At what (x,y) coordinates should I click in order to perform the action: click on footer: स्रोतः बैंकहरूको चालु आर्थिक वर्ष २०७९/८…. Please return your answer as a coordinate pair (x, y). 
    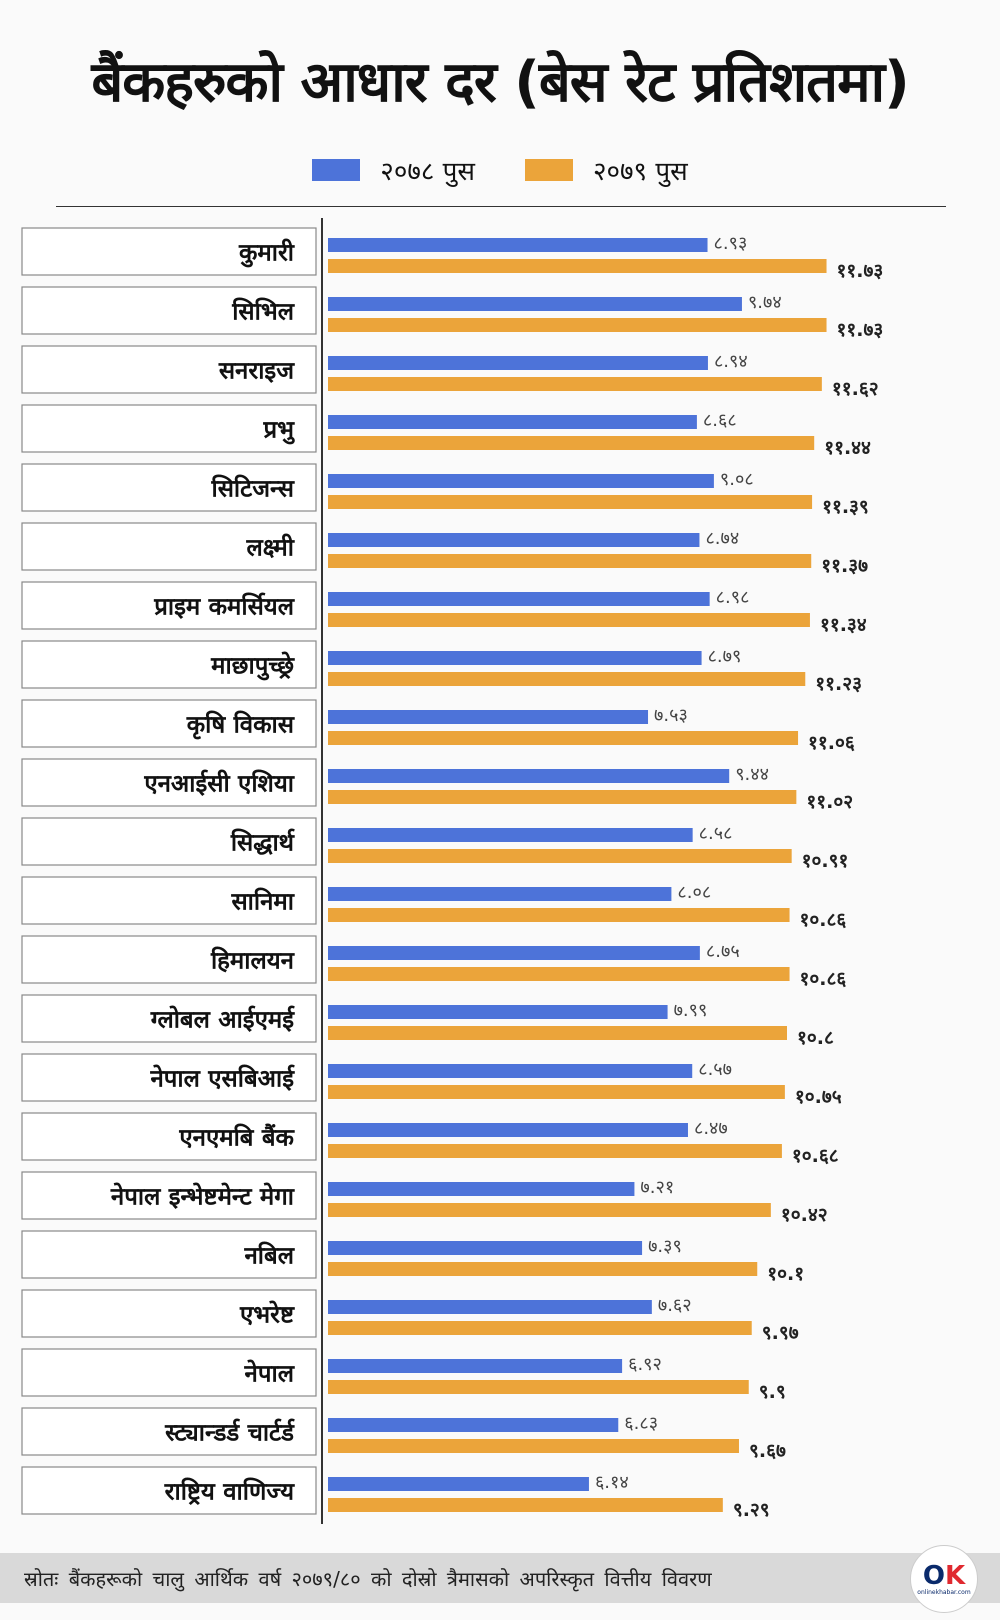
    Looking at the image, I should click on (500, 1579).